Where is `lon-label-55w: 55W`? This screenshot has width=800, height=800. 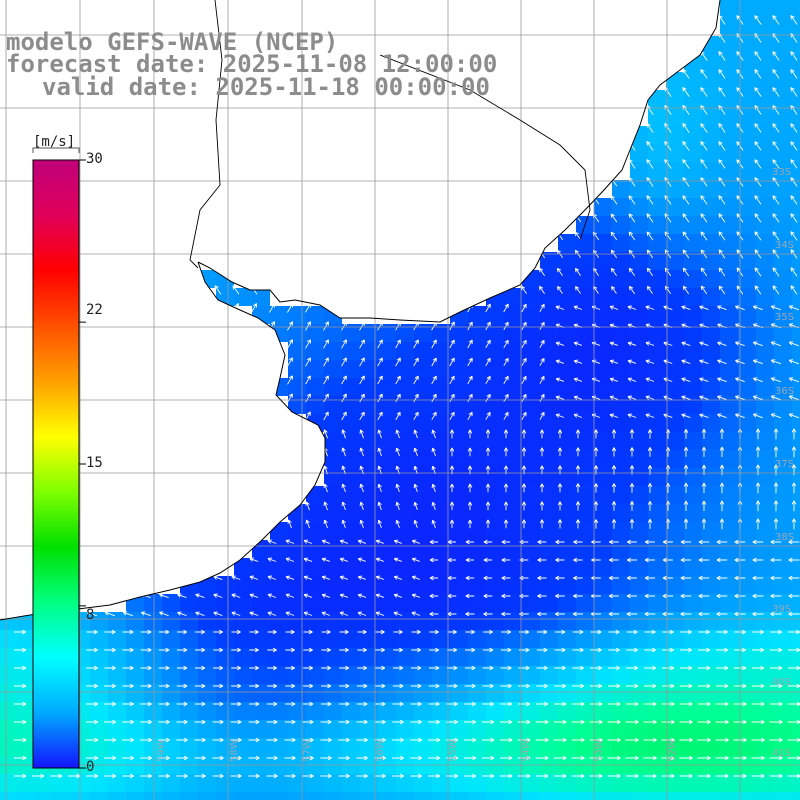
lon-label-55w: 55W is located at coordinates (453, 750).